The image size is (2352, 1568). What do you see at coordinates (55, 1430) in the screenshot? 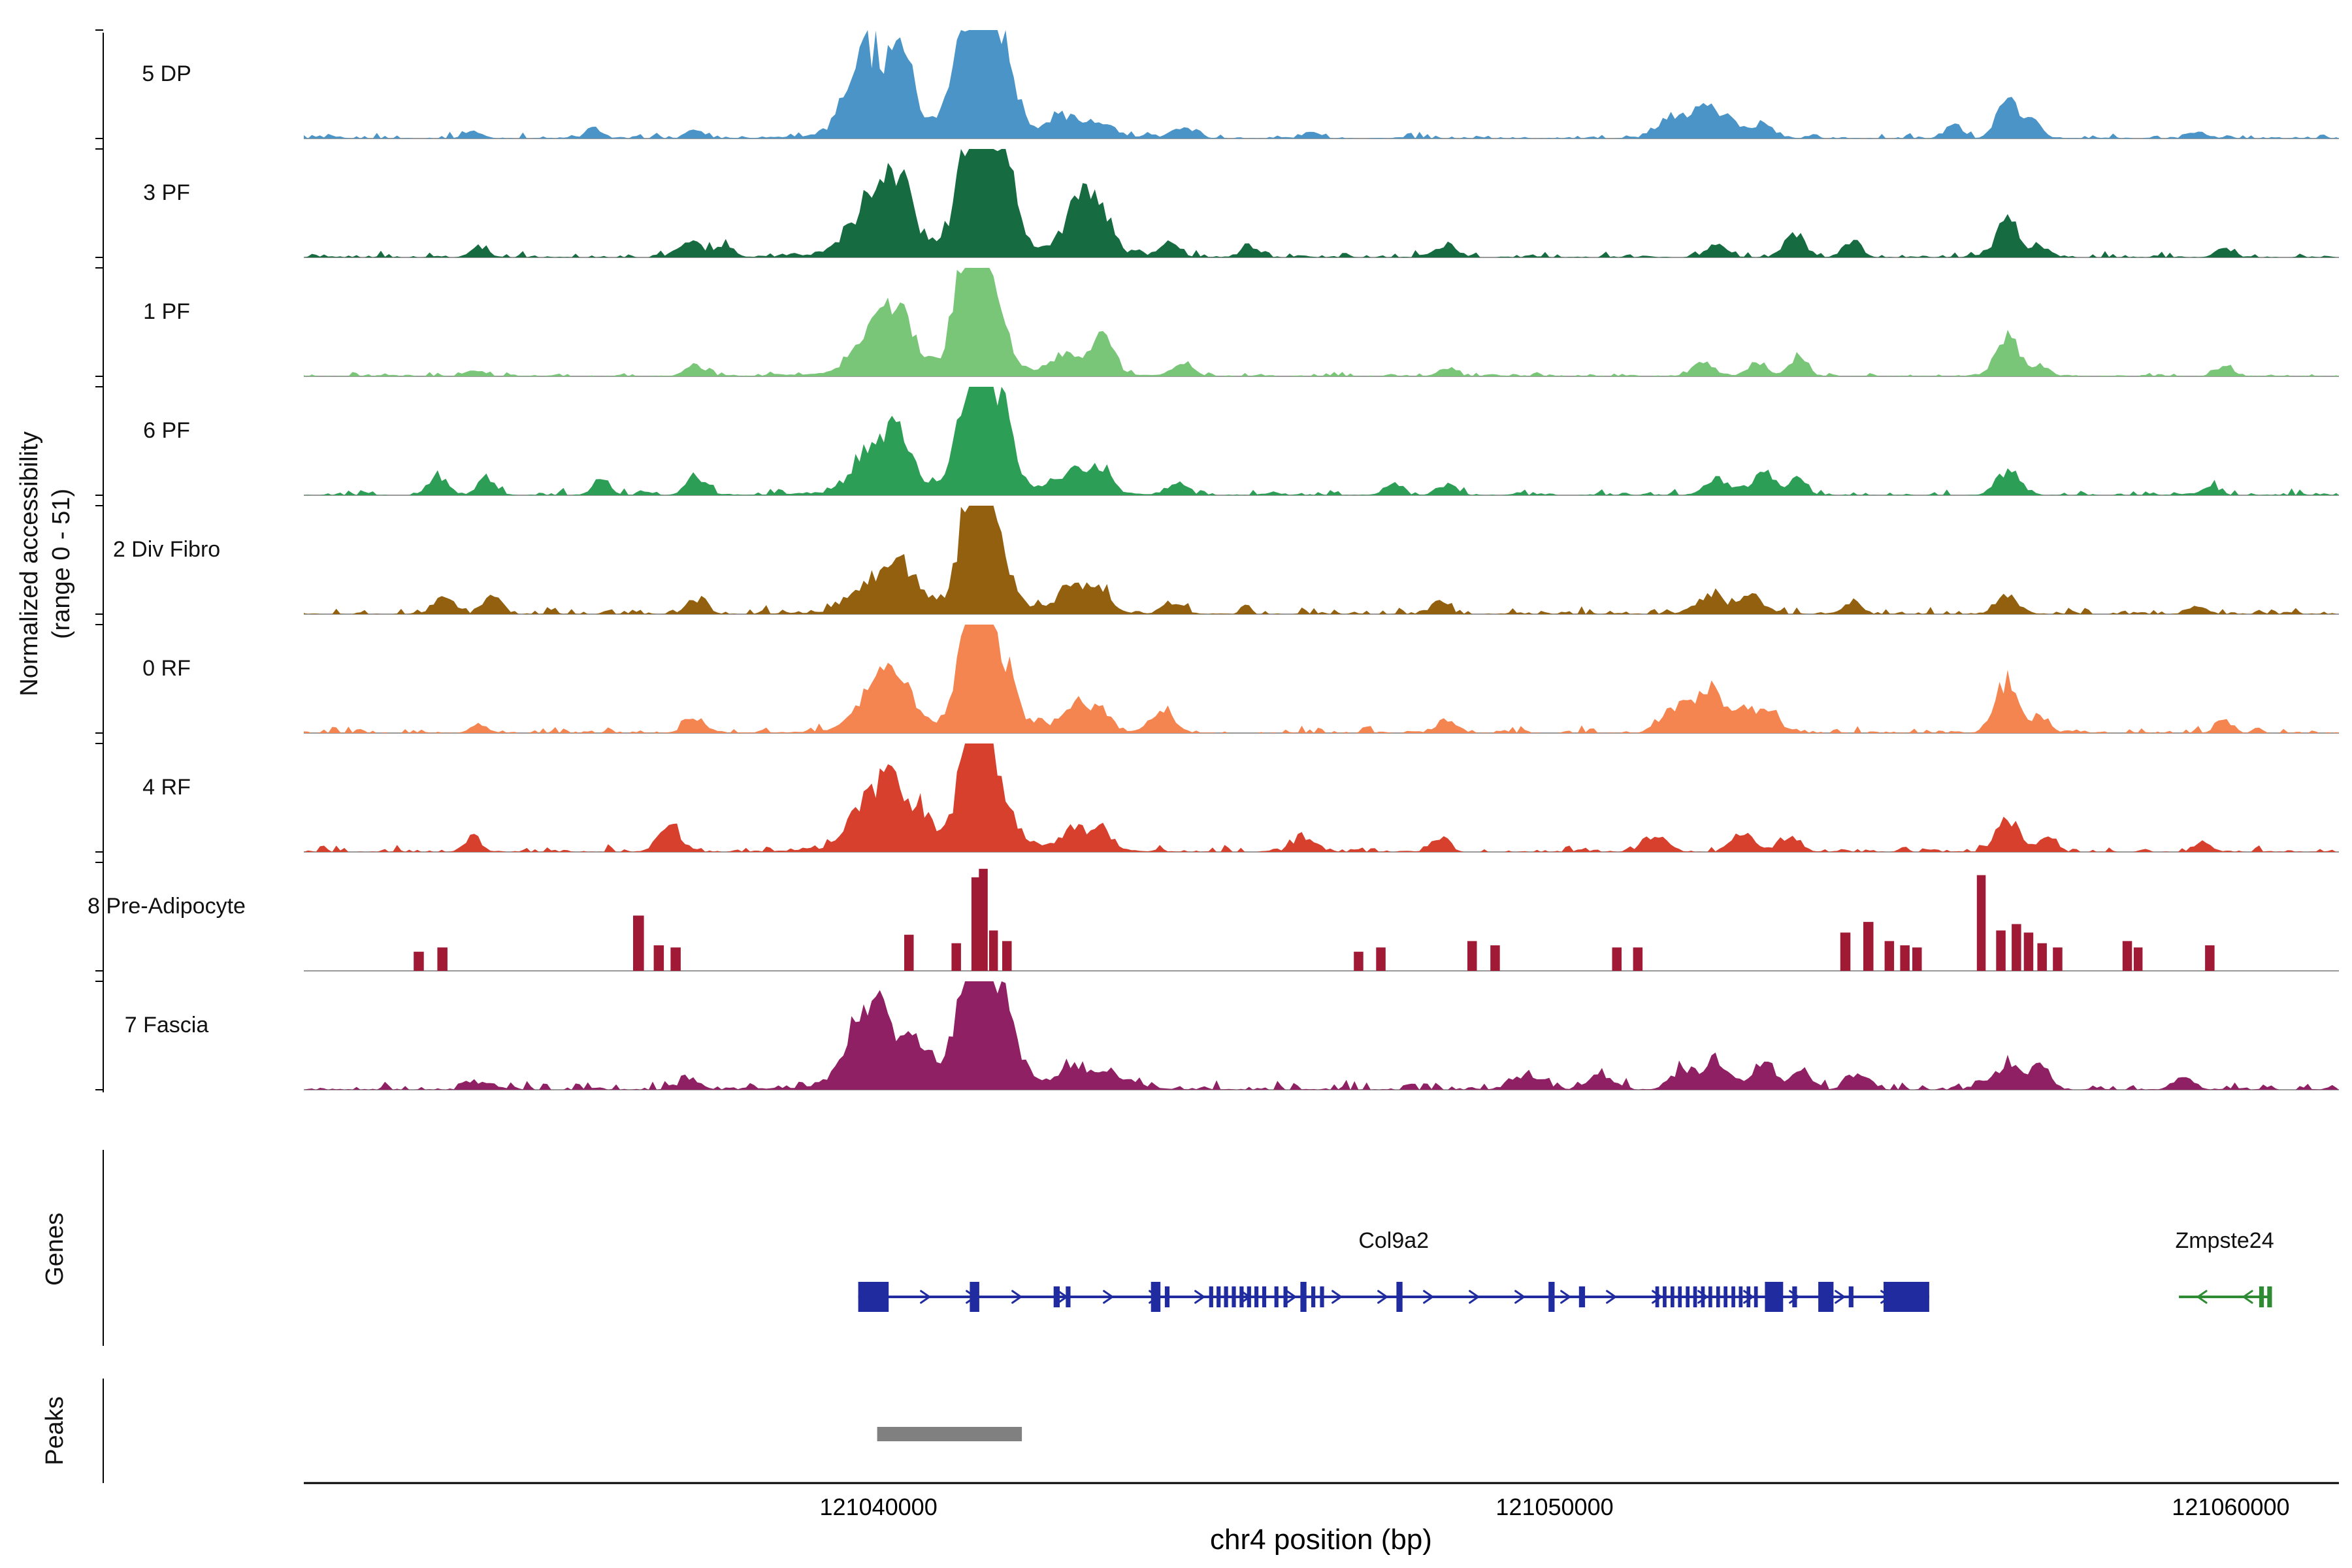
I see `peaks-section-label: Peaks` at bounding box center [55, 1430].